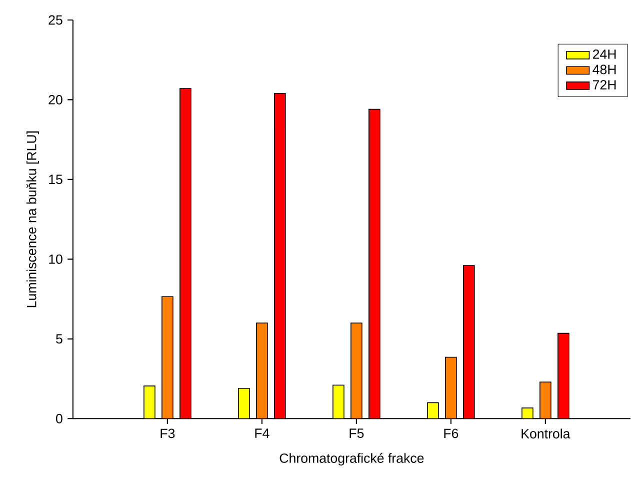 This screenshot has height=482, width=631. What do you see at coordinates (451, 433) in the screenshot?
I see `x-tick-label: F6` at bounding box center [451, 433].